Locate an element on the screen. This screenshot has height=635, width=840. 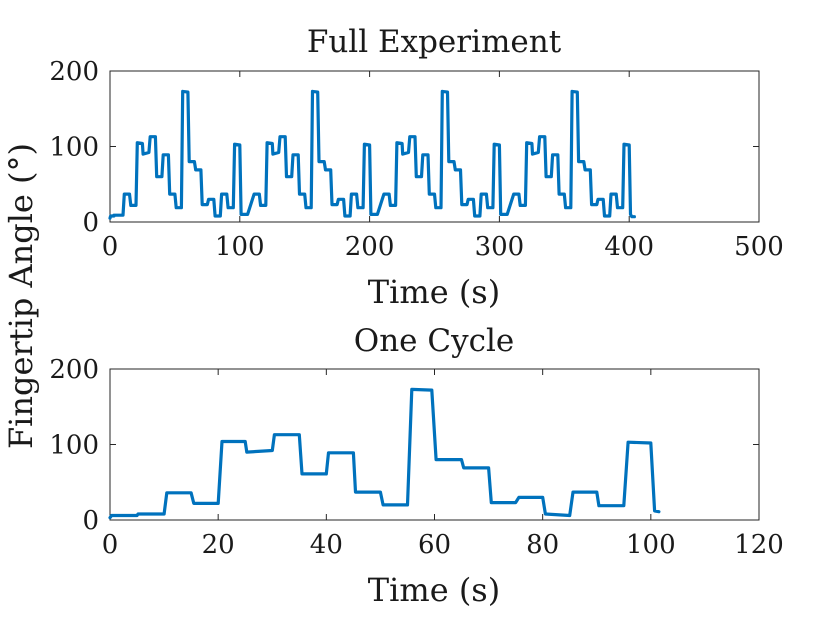
x-tick-label: 500 is located at coordinates (759, 247).